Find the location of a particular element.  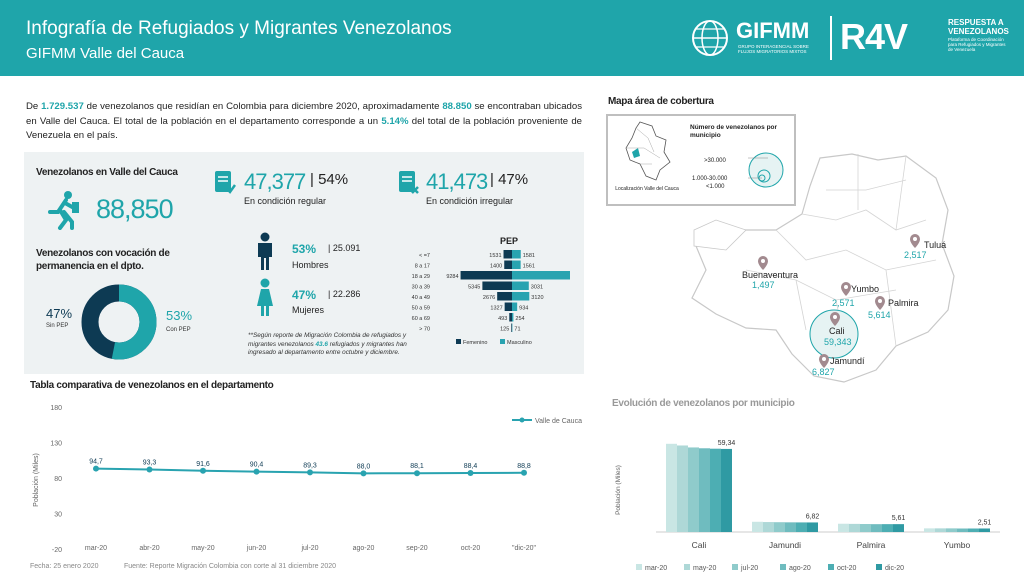

hombres-num: | 25.091 is located at coordinates (344, 248).